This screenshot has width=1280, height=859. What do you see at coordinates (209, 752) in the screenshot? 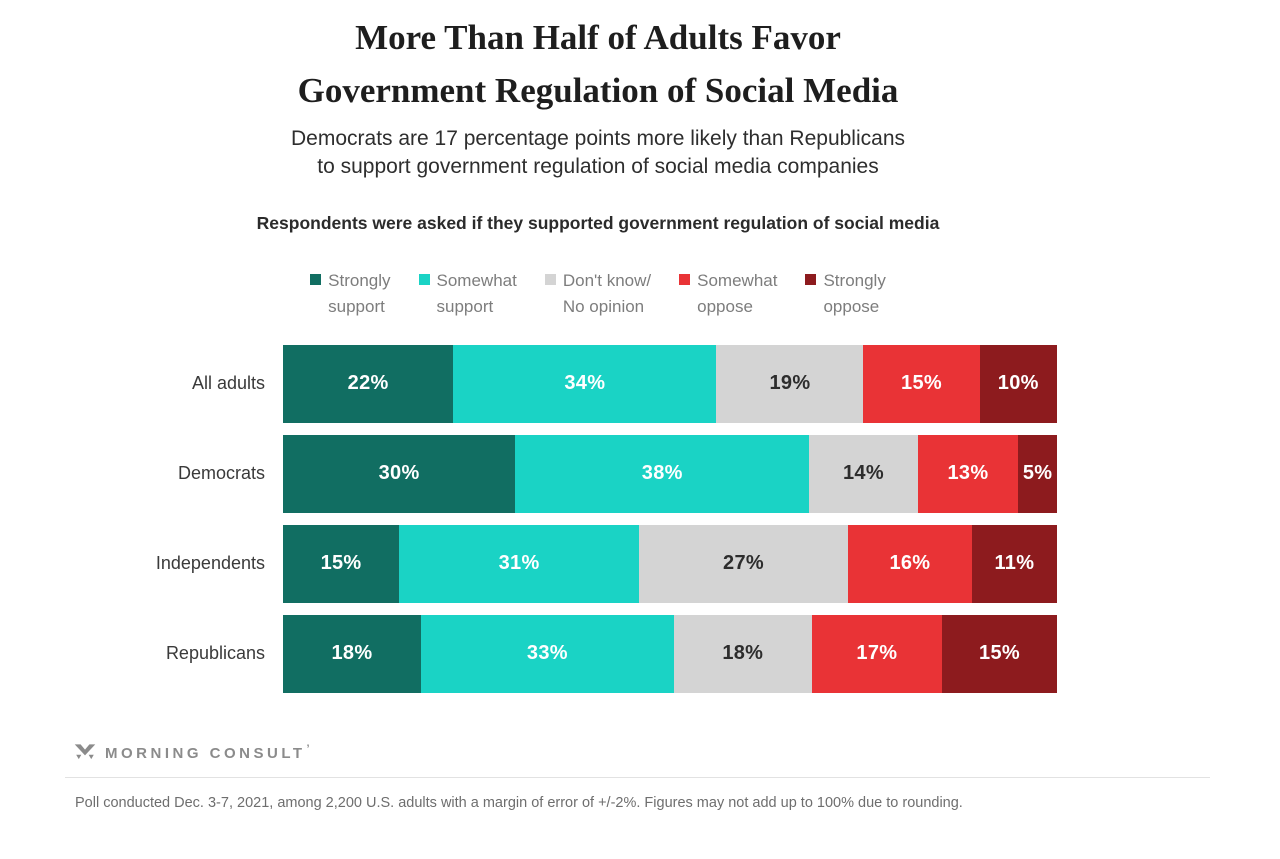
I see `logo-wordmark: MORNING CONSULT’` at bounding box center [209, 752].